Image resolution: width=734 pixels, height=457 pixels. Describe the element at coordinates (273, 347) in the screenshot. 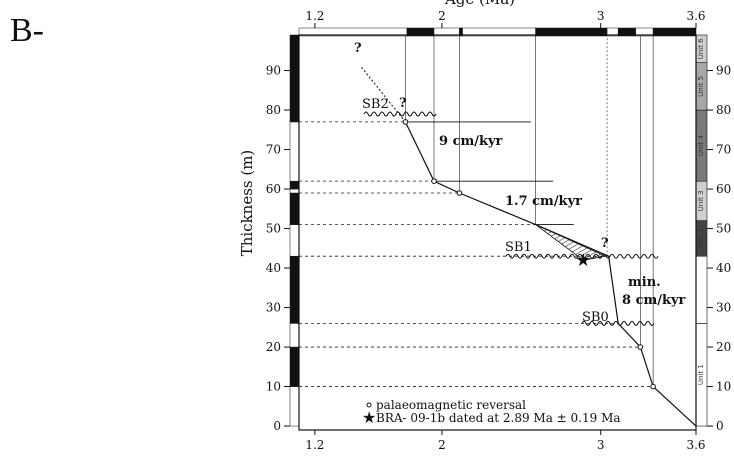

I see `y-tick-label-left: 20` at that location.